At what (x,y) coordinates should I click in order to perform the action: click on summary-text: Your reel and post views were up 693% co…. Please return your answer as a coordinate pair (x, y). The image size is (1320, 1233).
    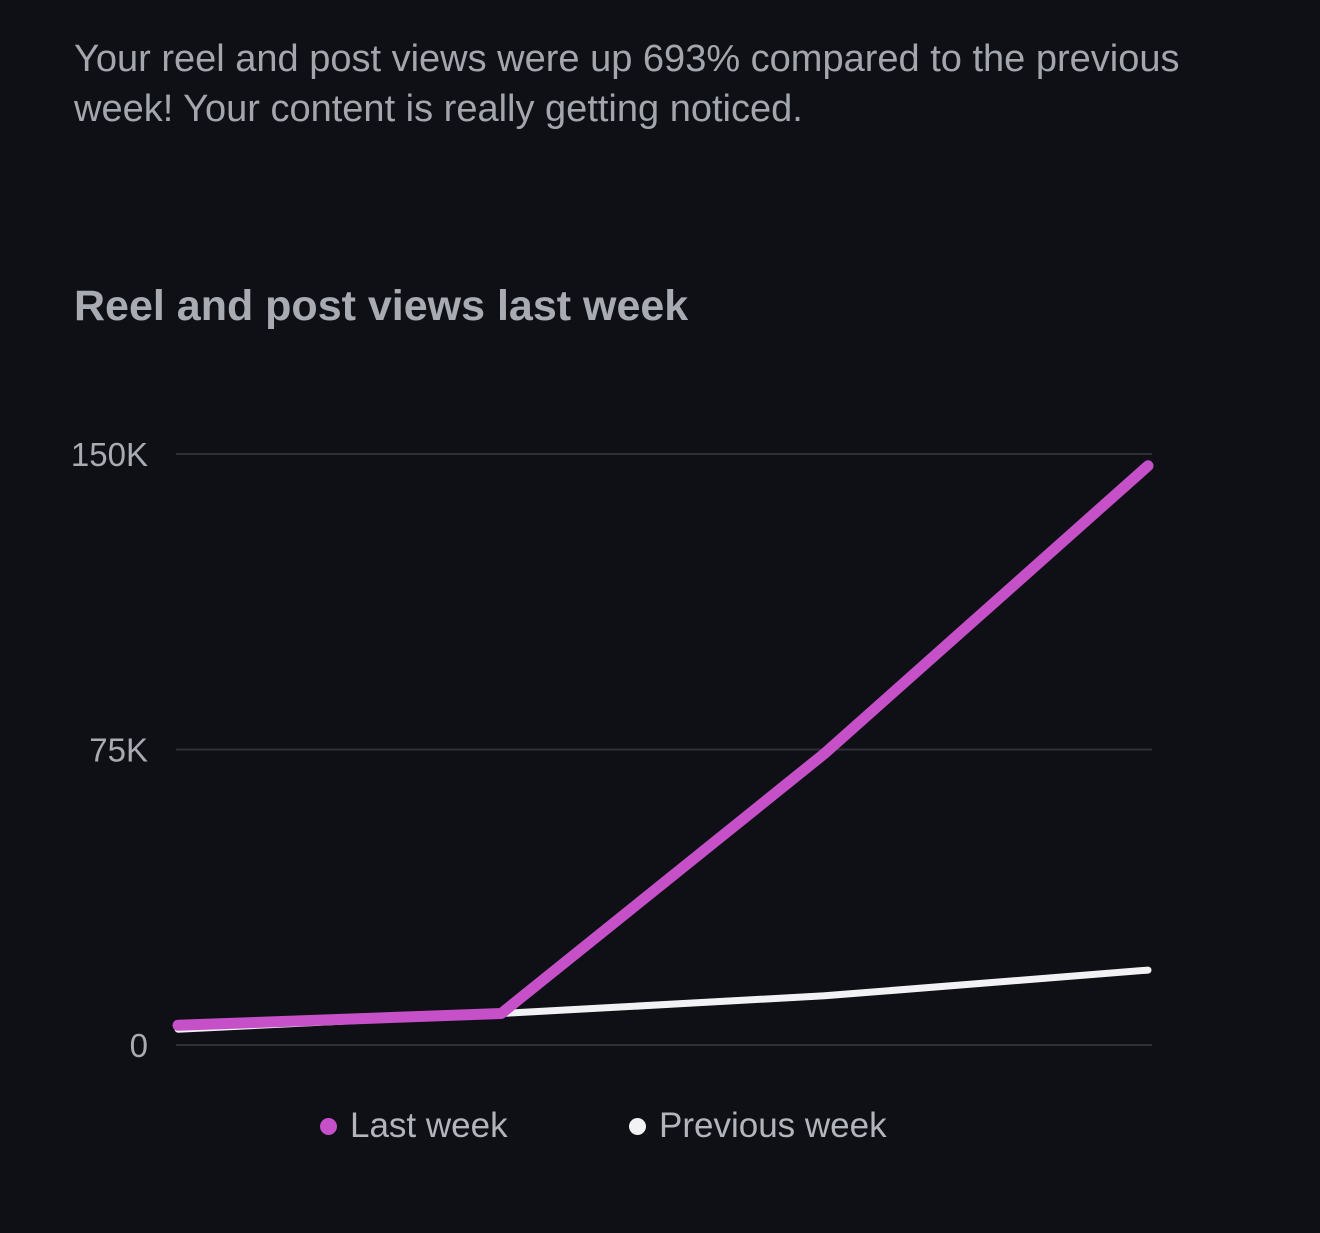
    Looking at the image, I should click on (627, 84).